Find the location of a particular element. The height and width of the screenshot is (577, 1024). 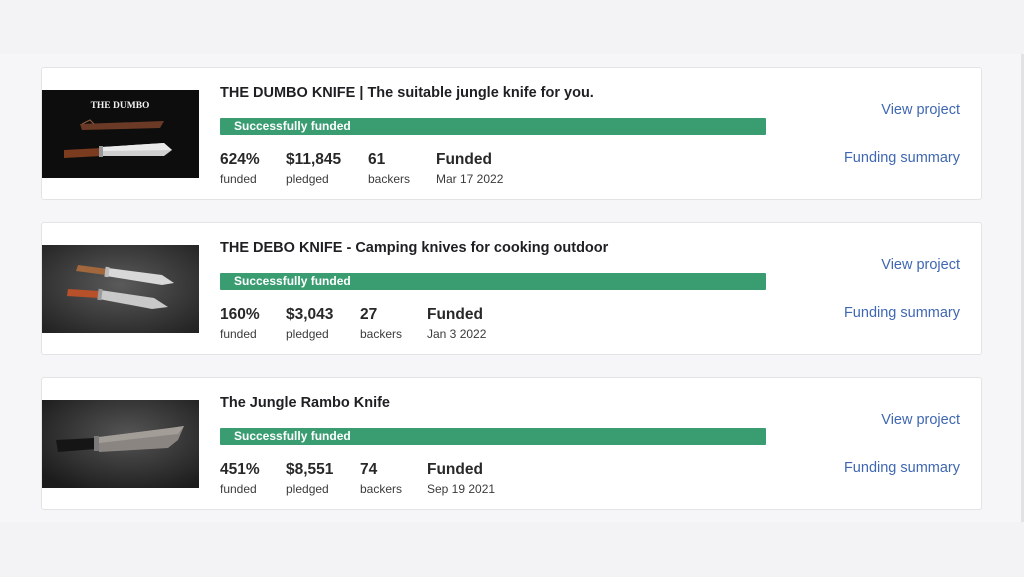

end-date: Mar 17 2022 is located at coordinates (470, 179).